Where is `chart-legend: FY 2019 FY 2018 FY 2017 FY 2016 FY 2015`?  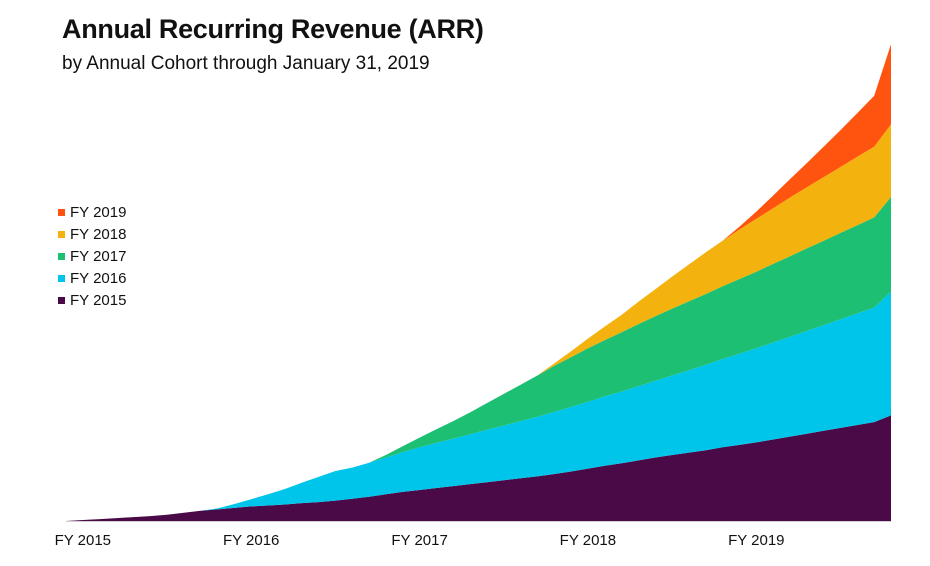
chart-legend: FY 2019 FY 2018 FY 2017 FY 2016 FY 2015 is located at coordinates (92, 256).